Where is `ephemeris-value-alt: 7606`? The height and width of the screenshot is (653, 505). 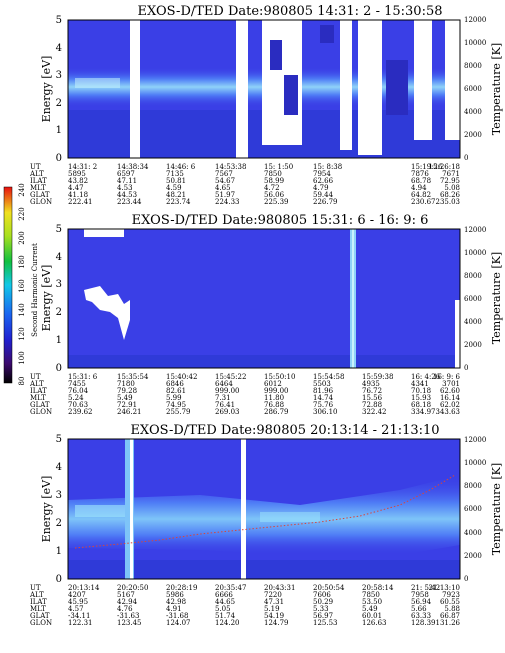 ephemeris-value-alt: 7606 is located at coordinates (322, 595).